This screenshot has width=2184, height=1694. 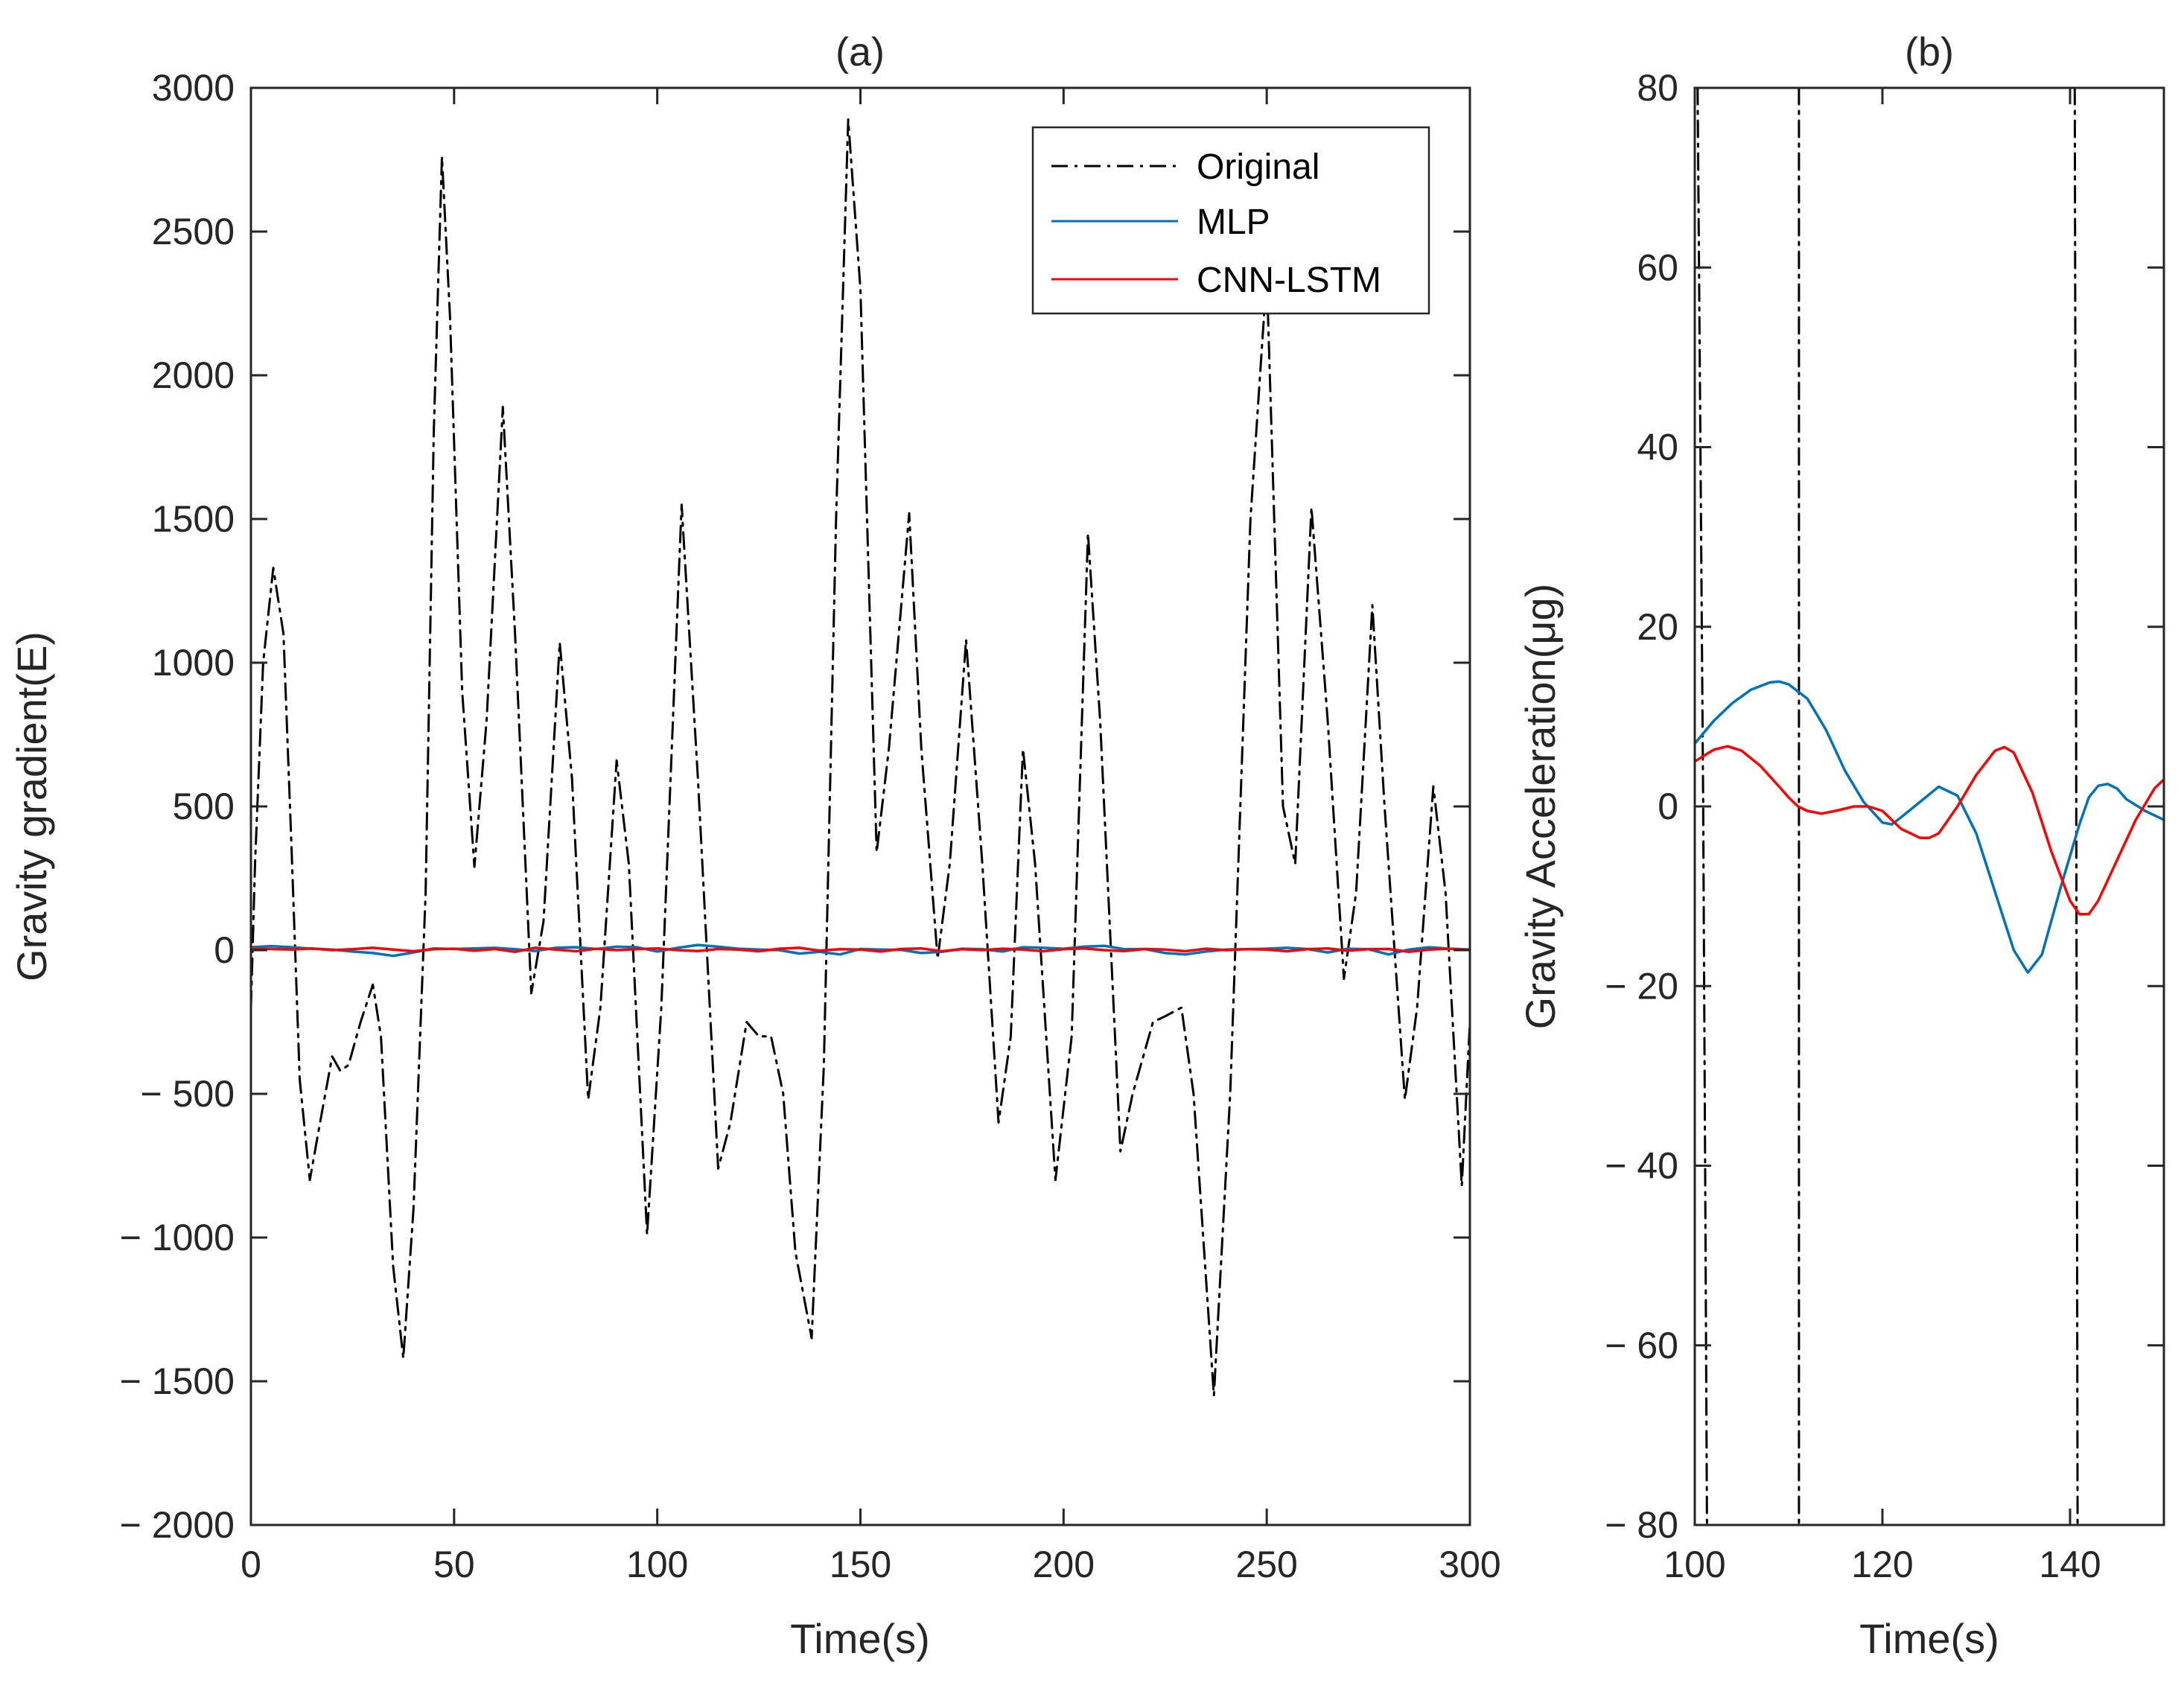 I want to click on panel-b-y-tick-label: − 80, so click(x=1641, y=1525).